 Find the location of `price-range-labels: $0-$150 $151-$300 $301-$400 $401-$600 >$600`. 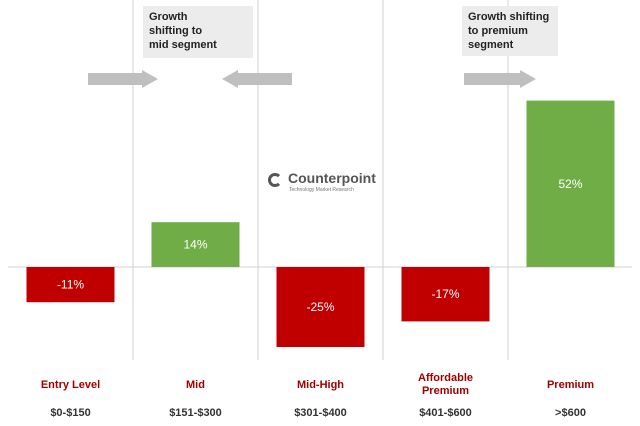

price-range-labels: $0-$150 $151-$300 $301-$400 $401-$600 >$600 is located at coordinates (318, 413).